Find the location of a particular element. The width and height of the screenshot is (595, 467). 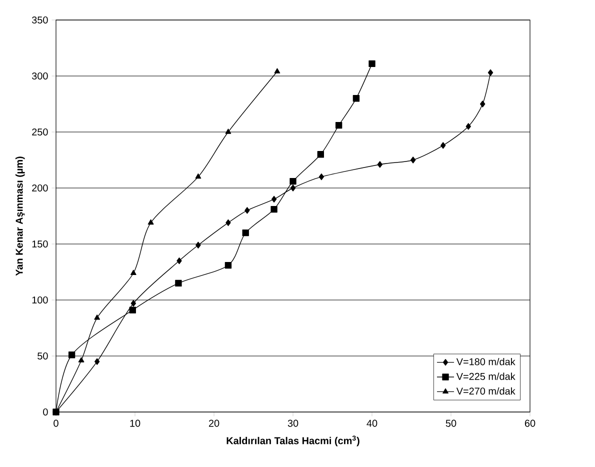

x-tick-label: 0 is located at coordinates (56, 423).